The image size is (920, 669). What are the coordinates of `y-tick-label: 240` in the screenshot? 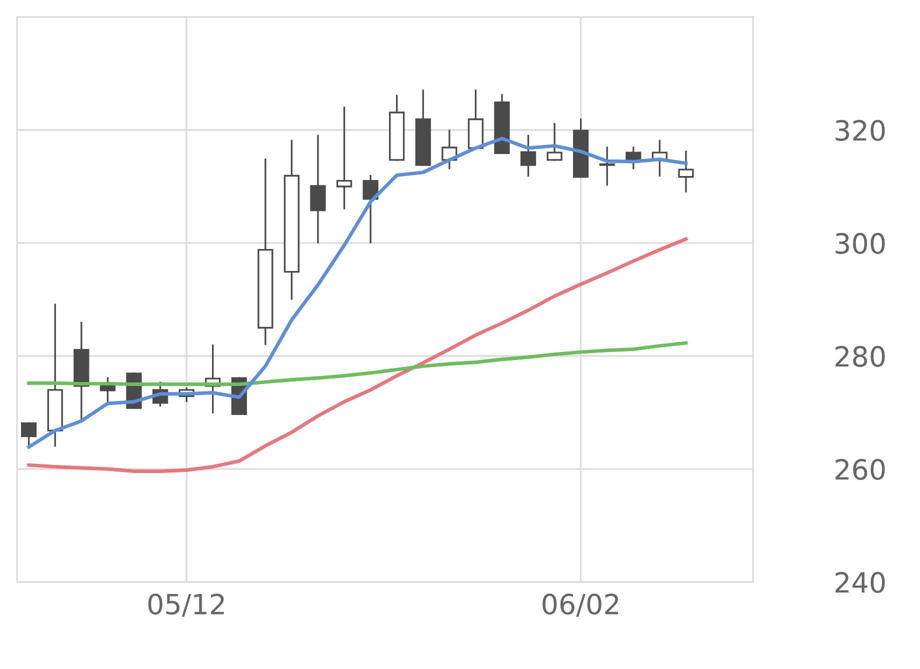 It's located at (860, 582).